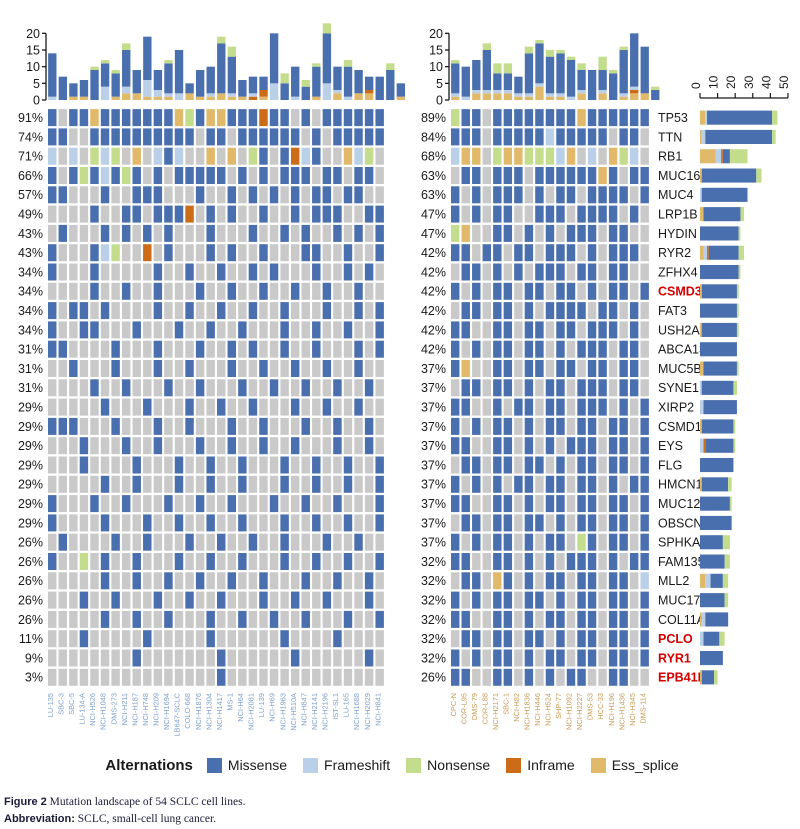  What do you see at coordinates (346, 705) in the screenshot?
I see `sample-label: LU-165` at bounding box center [346, 705].